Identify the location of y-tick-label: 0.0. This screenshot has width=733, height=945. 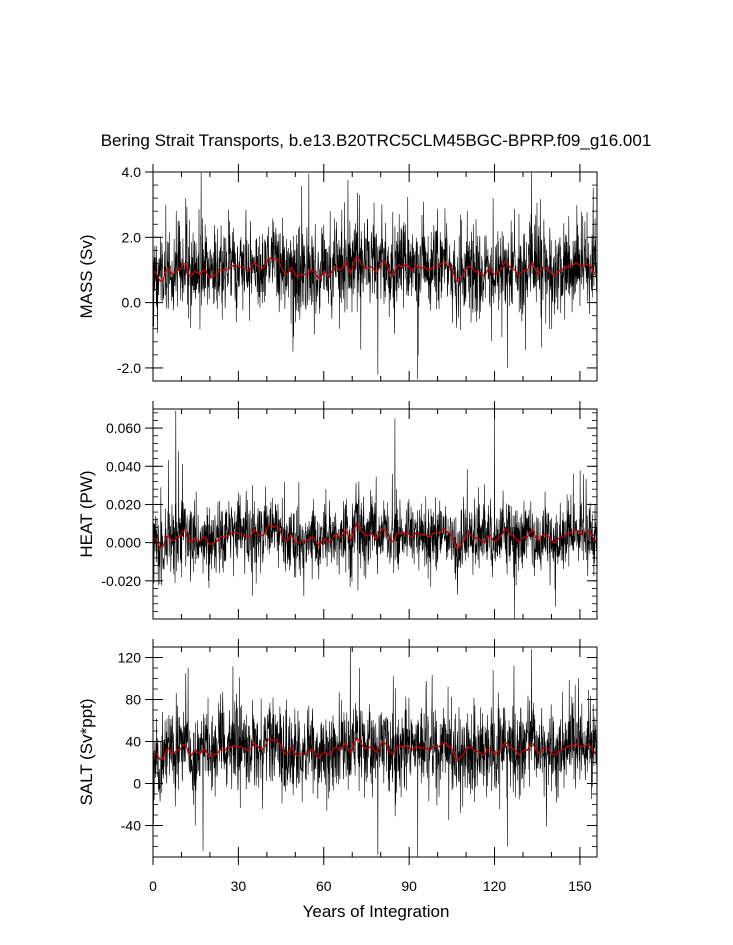
(132, 303).